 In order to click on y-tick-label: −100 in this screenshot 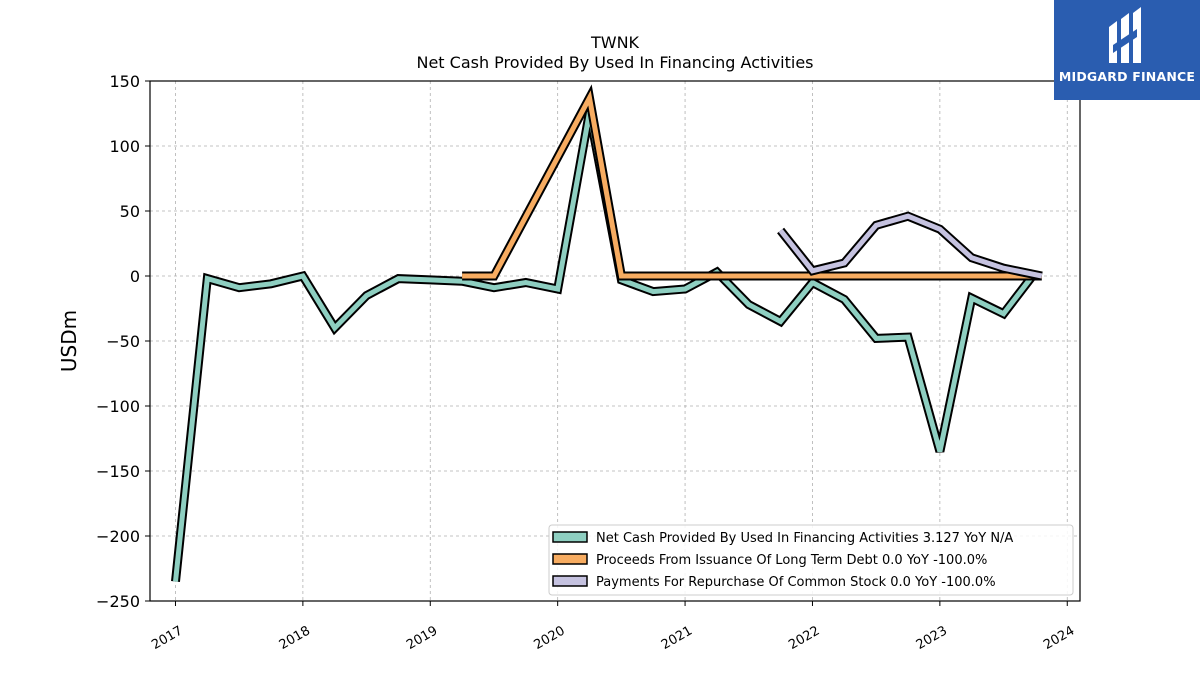, I will do `click(118, 406)`.